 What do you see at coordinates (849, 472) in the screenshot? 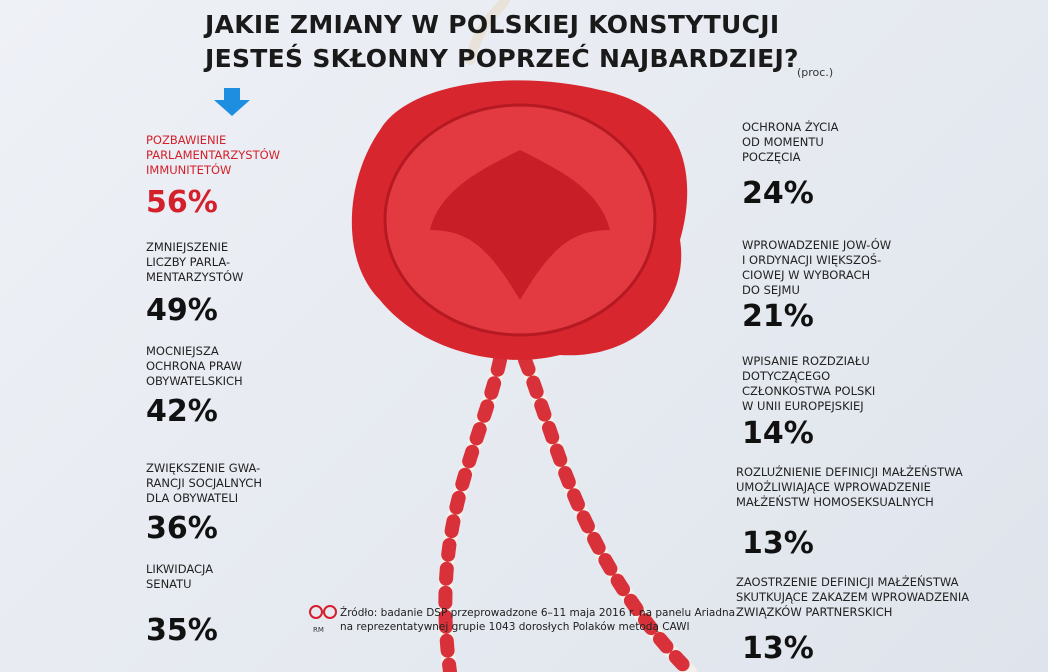
I see `item-label: ROZLUŹNIENIE DEFINICJI MAŁŻEŃSTWA` at bounding box center [849, 472].